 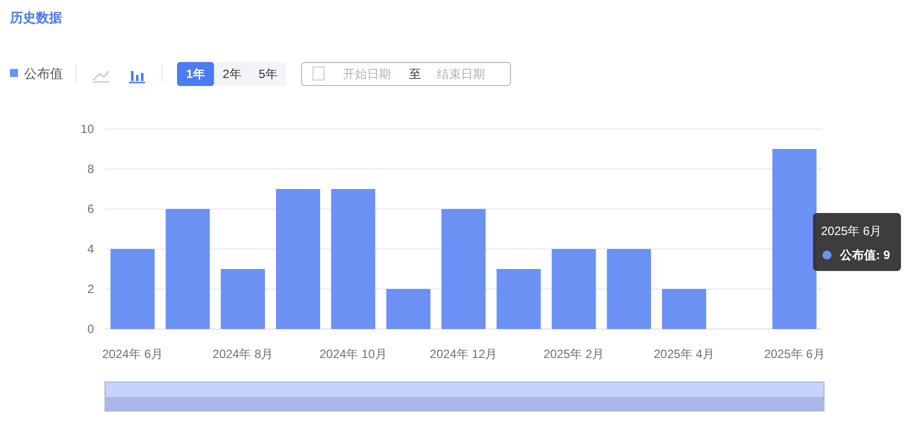 I want to click on x-tick-label: 2024年 6月, so click(x=132, y=354).